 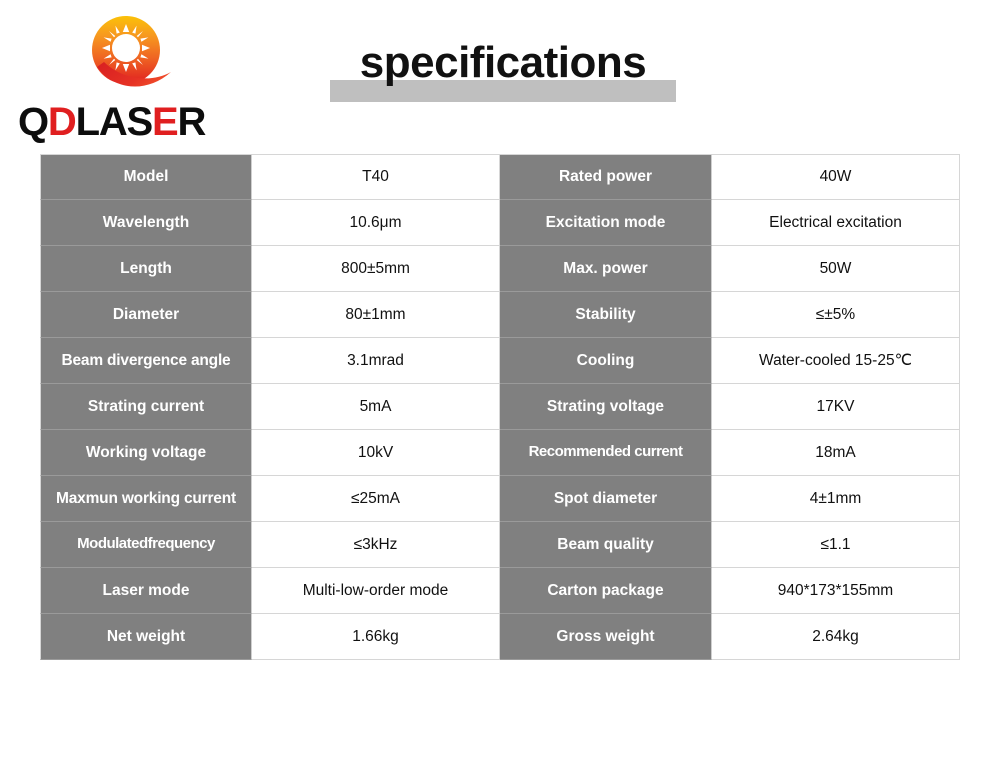 I want to click on spec-label: Maxmun working current, so click(x=146, y=499).